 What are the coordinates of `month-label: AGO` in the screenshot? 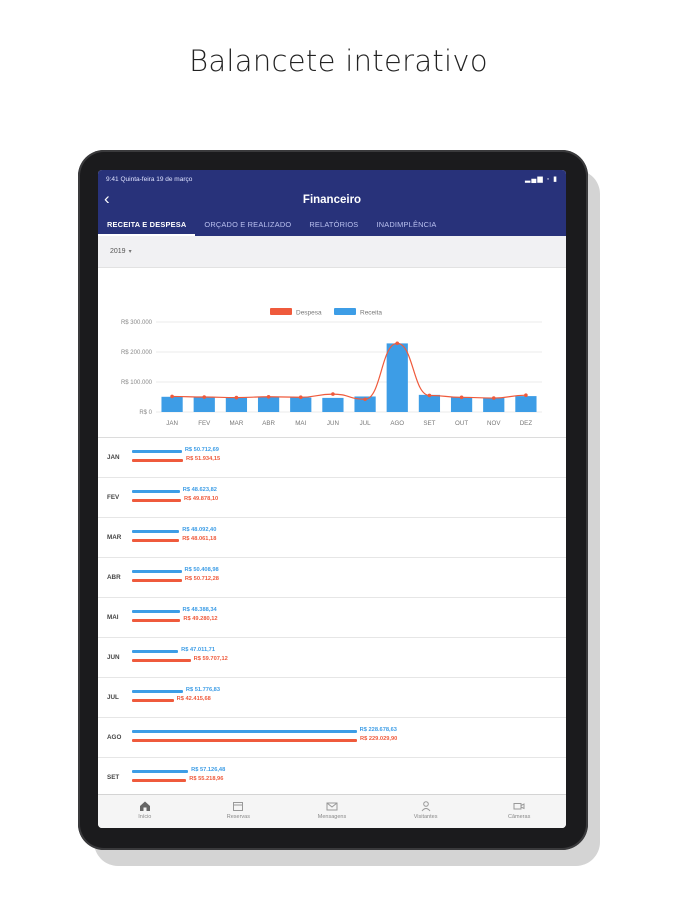 It's located at (114, 737).